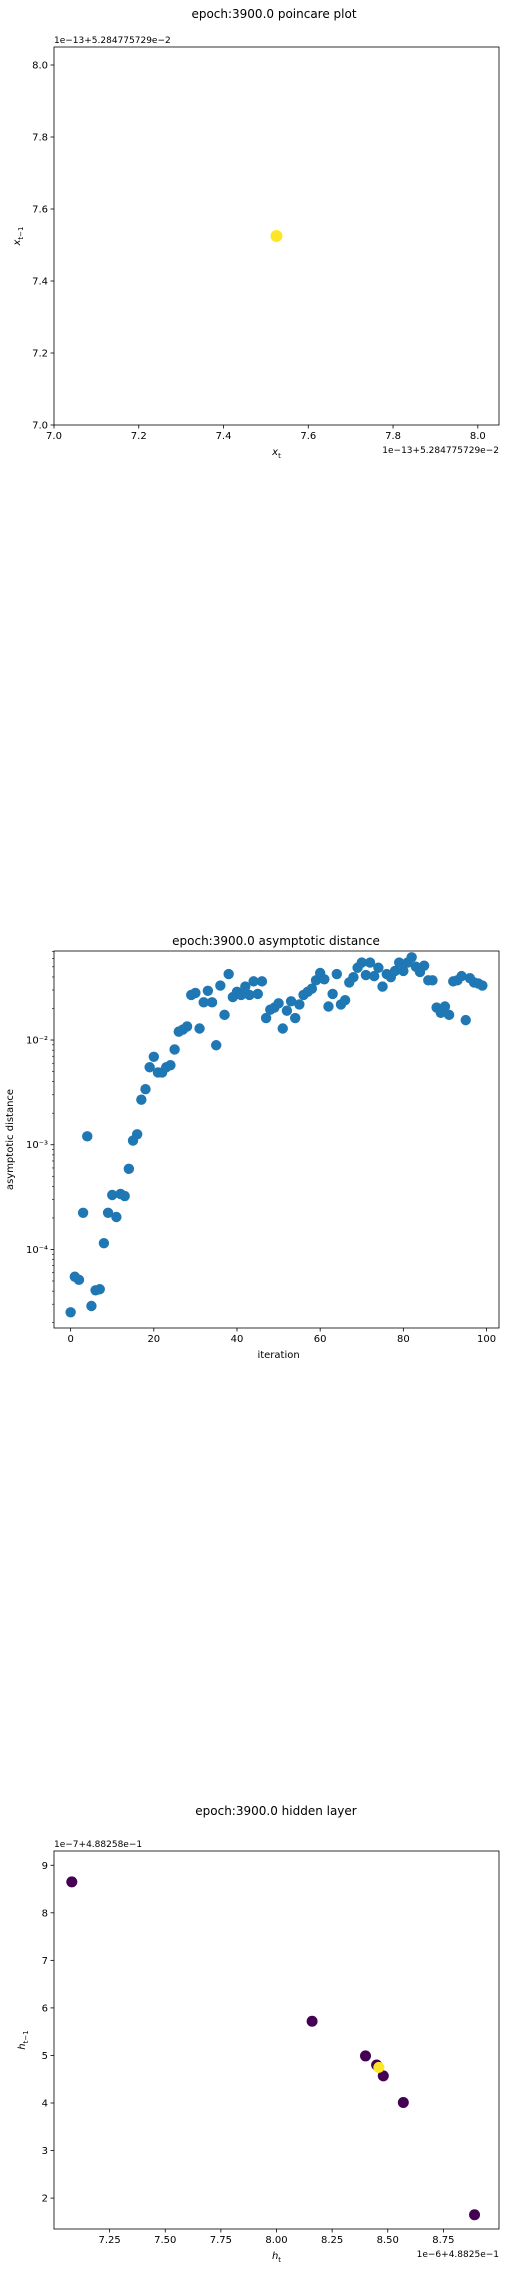 The image size is (506, 2273). Describe the element at coordinates (276, 2040) in the screenshot. I see `chart3-axes-frame` at that location.